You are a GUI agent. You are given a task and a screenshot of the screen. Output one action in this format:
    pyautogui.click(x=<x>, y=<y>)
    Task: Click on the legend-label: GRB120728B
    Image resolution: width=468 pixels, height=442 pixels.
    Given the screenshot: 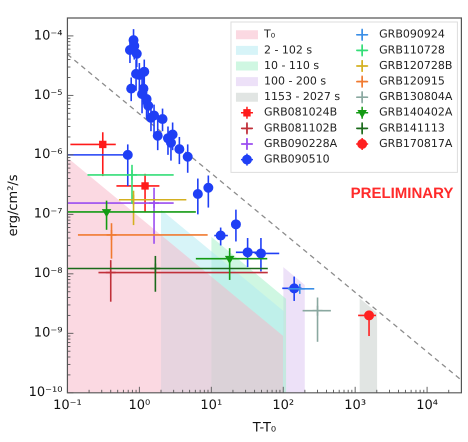 What is the action you would take?
    pyautogui.click(x=415, y=65)
    